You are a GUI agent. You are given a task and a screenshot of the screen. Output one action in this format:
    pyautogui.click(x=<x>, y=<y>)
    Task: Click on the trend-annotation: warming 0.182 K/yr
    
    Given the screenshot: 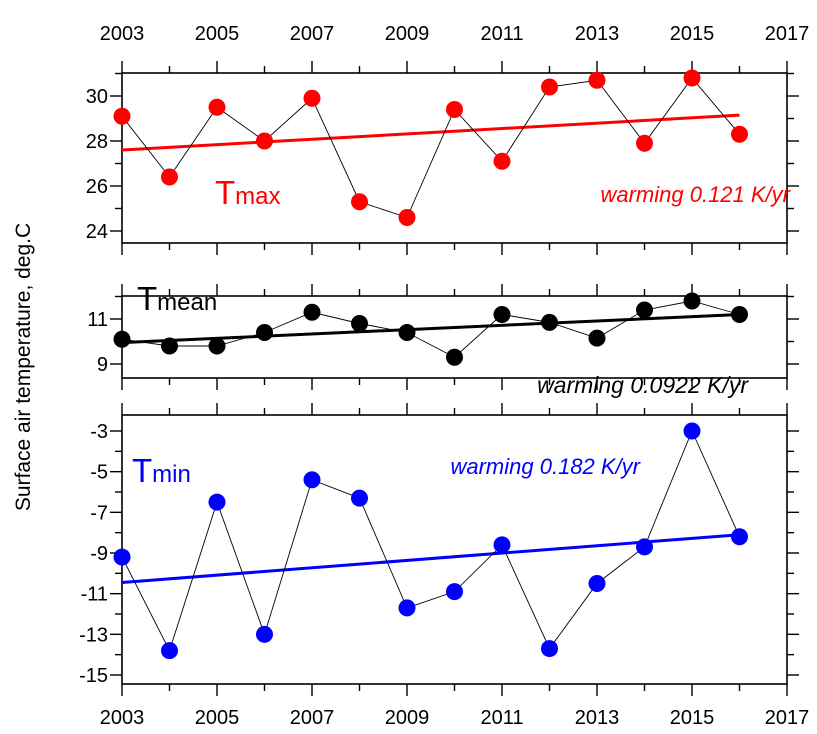 What is the action you would take?
    pyautogui.click(x=545, y=466)
    